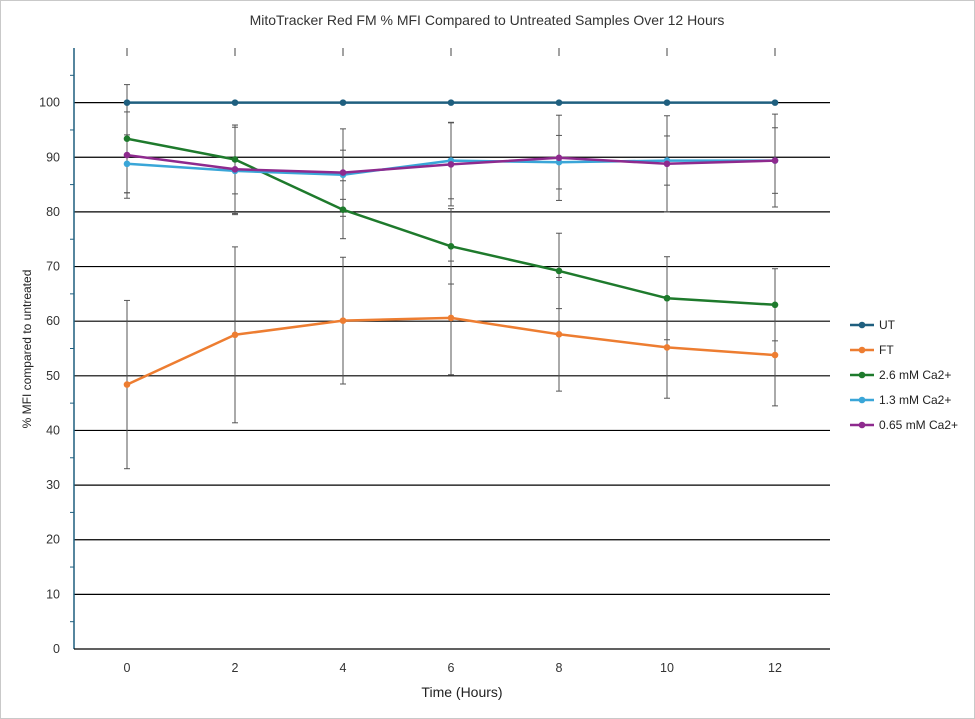 The height and width of the screenshot is (719, 975). What do you see at coordinates (56, 649) in the screenshot?
I see `y-tick-label-0: 0` at bounding box center [56, 649].